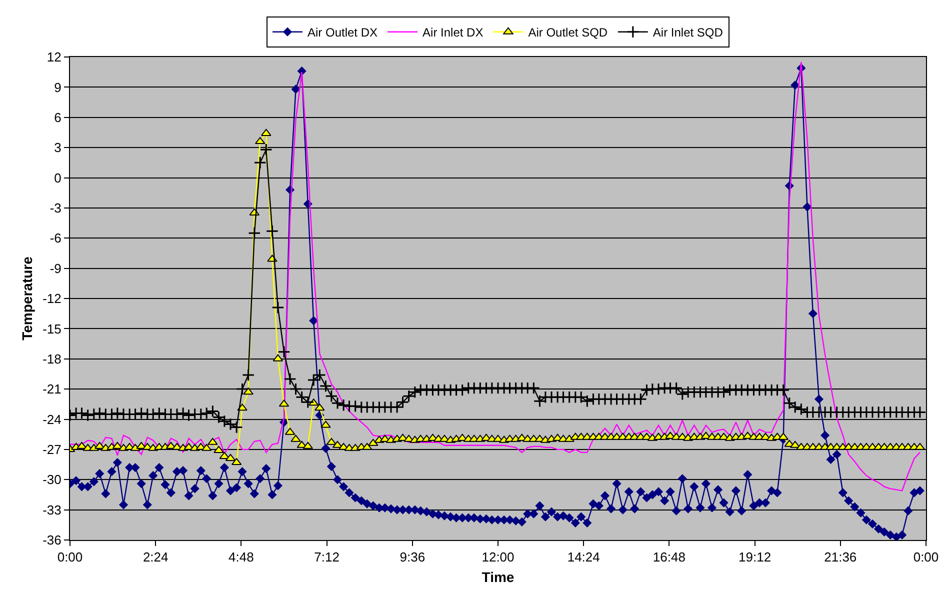 The width and height of the screenshot is (945, 599). I want to click on y-tick-label: -24, so click(52, 419).